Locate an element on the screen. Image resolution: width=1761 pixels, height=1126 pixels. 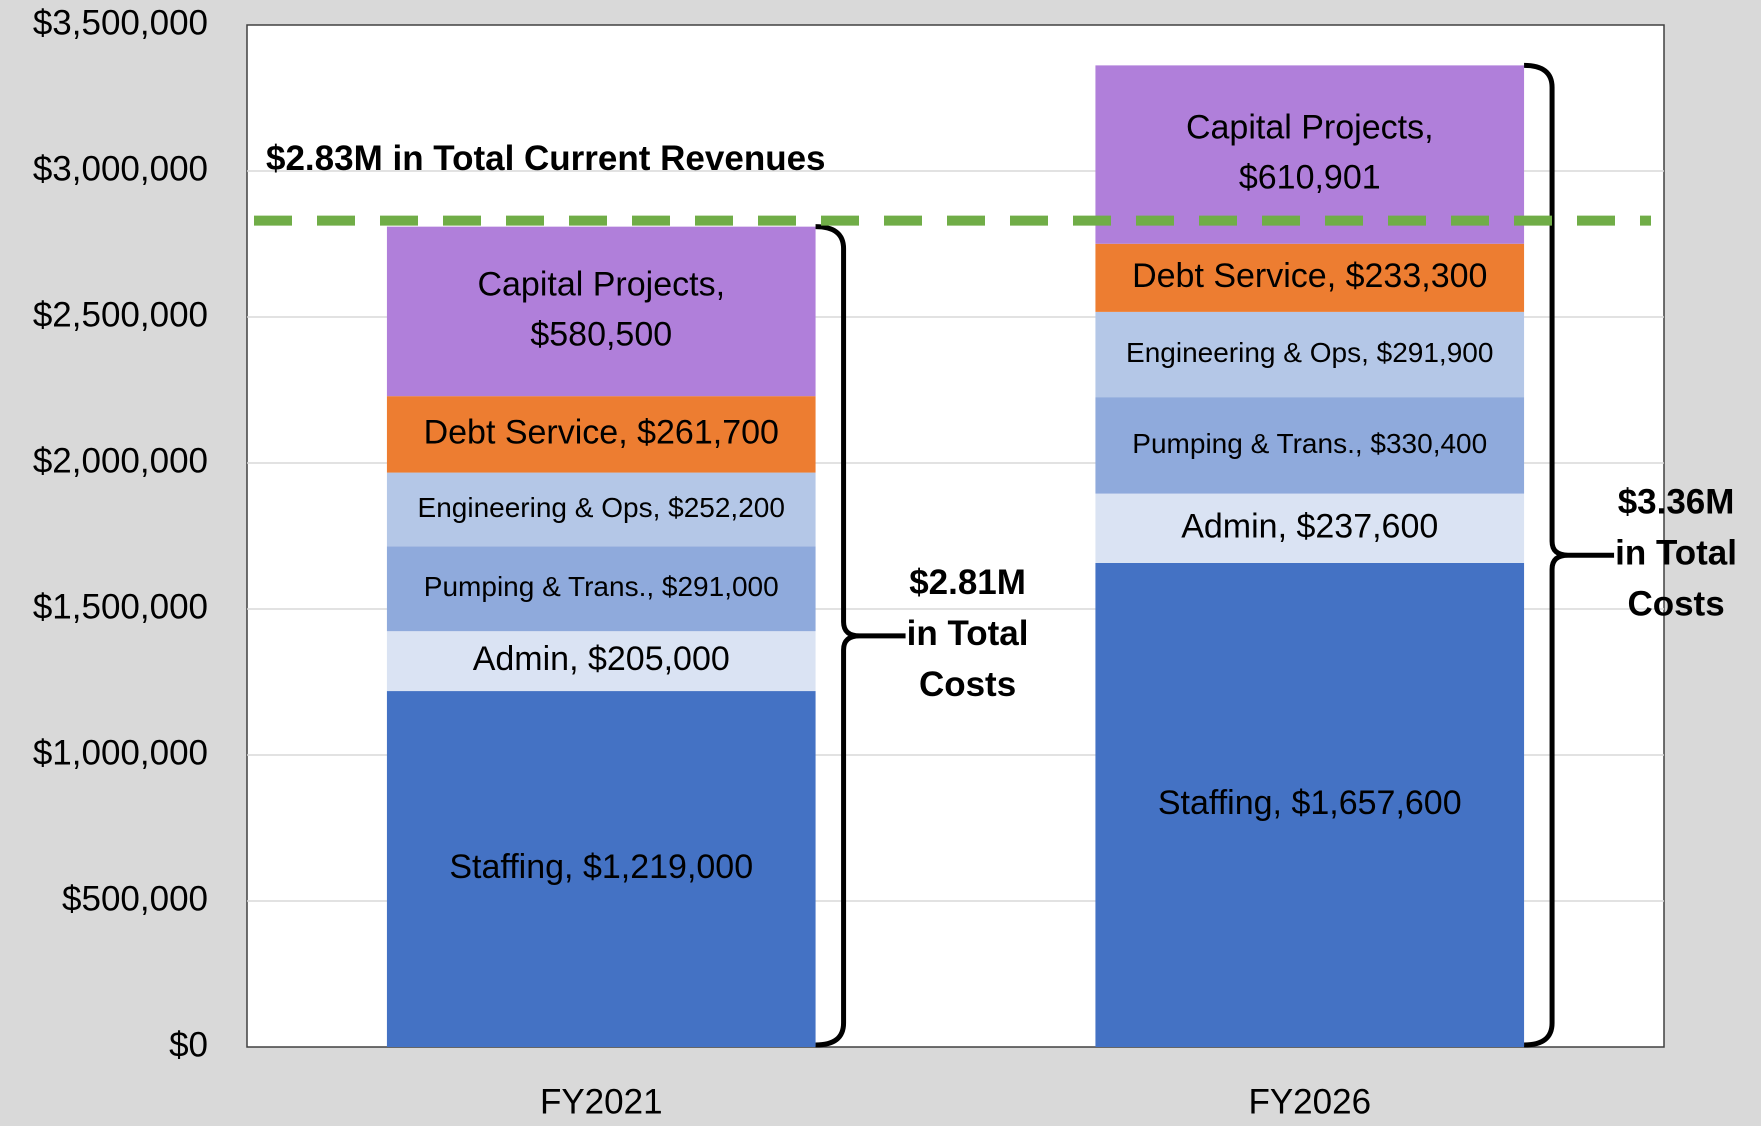
data-label: Admin, $237,600 is located at coordinates (1309, 526).